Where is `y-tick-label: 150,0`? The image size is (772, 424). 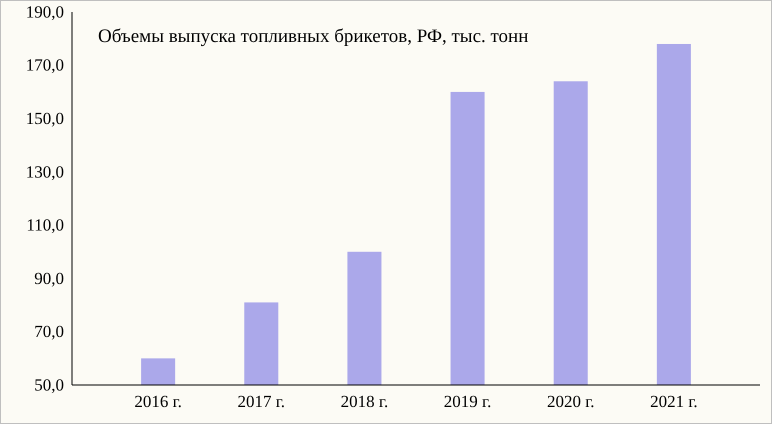 y-tick-label: 150,0 is located at coordinates (45, 118).